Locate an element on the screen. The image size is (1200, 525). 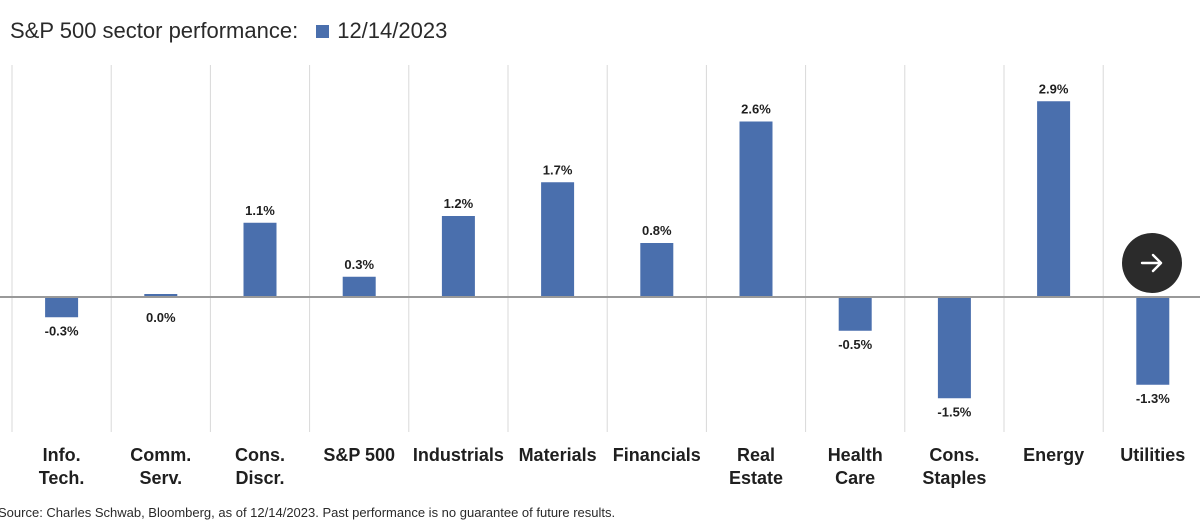
category-label: Energy is located at coordinates (1053, 455).